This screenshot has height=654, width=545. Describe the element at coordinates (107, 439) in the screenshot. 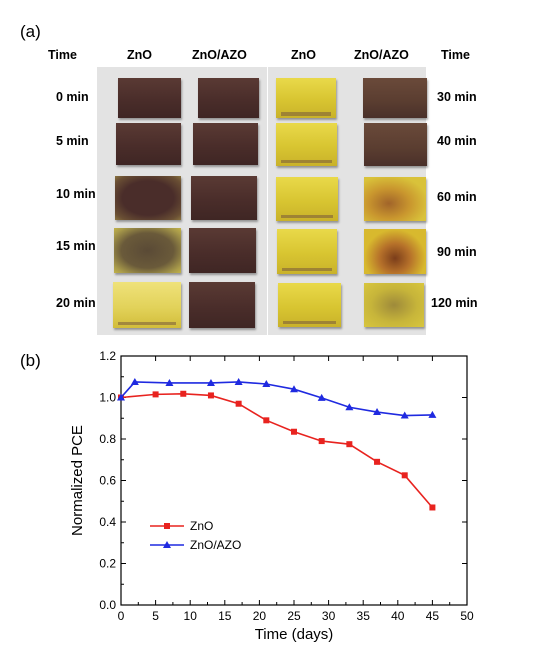

I see `y-tick-label: 0.8` at that location.